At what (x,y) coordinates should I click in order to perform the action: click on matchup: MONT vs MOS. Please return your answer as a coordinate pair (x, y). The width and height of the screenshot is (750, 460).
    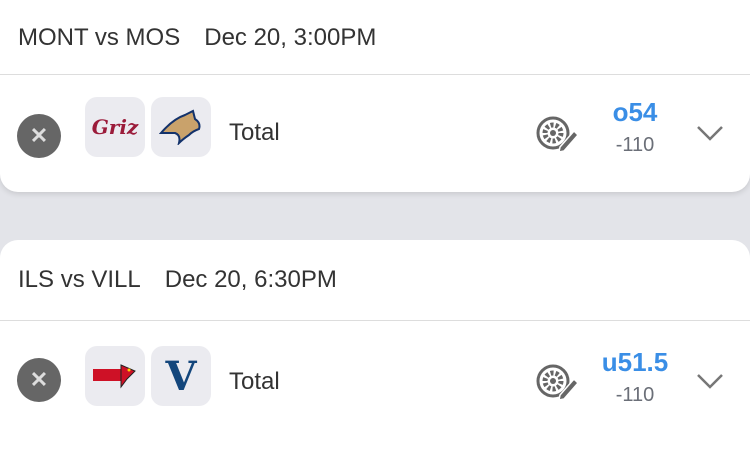
    Looking at the image, I should click on (99, 37).